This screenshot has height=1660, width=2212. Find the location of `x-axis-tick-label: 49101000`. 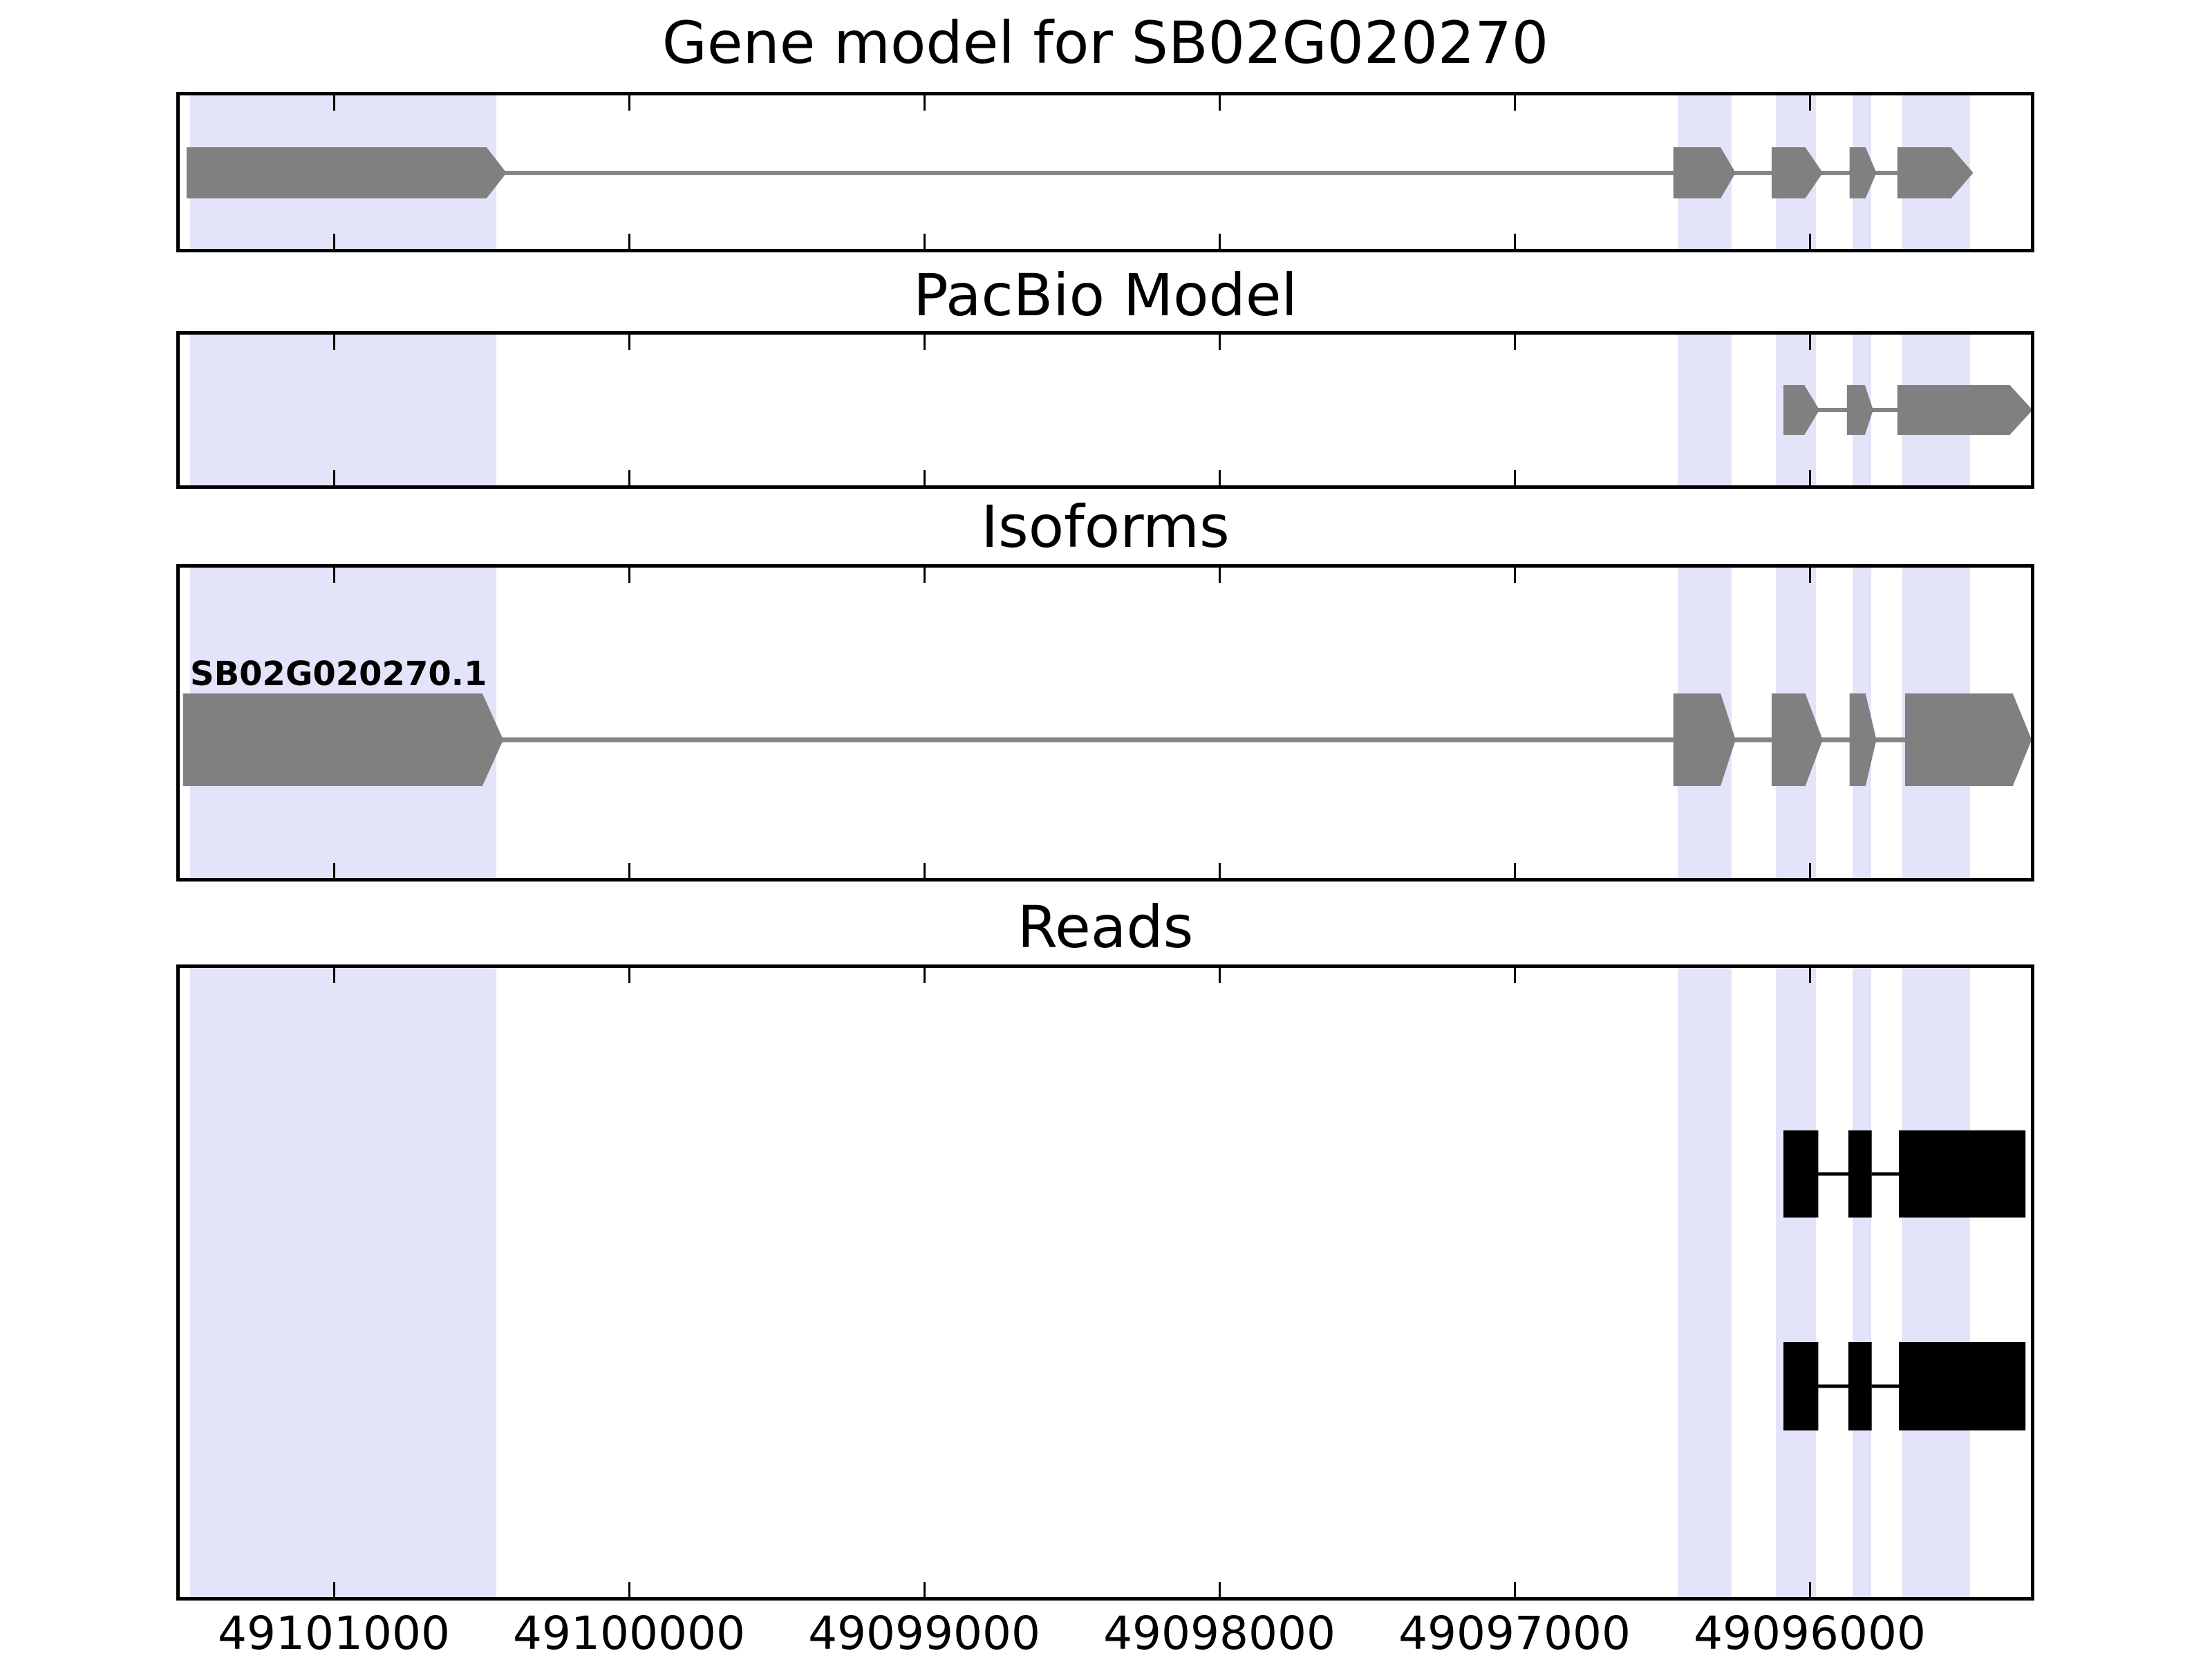

x-axis-tick-label: 49101000 is located at coordinates (334, 1634).